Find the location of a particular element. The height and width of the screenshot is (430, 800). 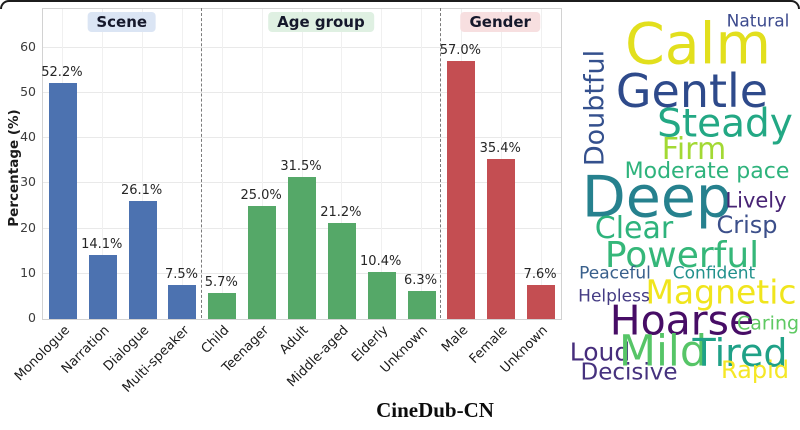

wordcloud-word-helpless: Helpless is located at coordinates (614, 296).